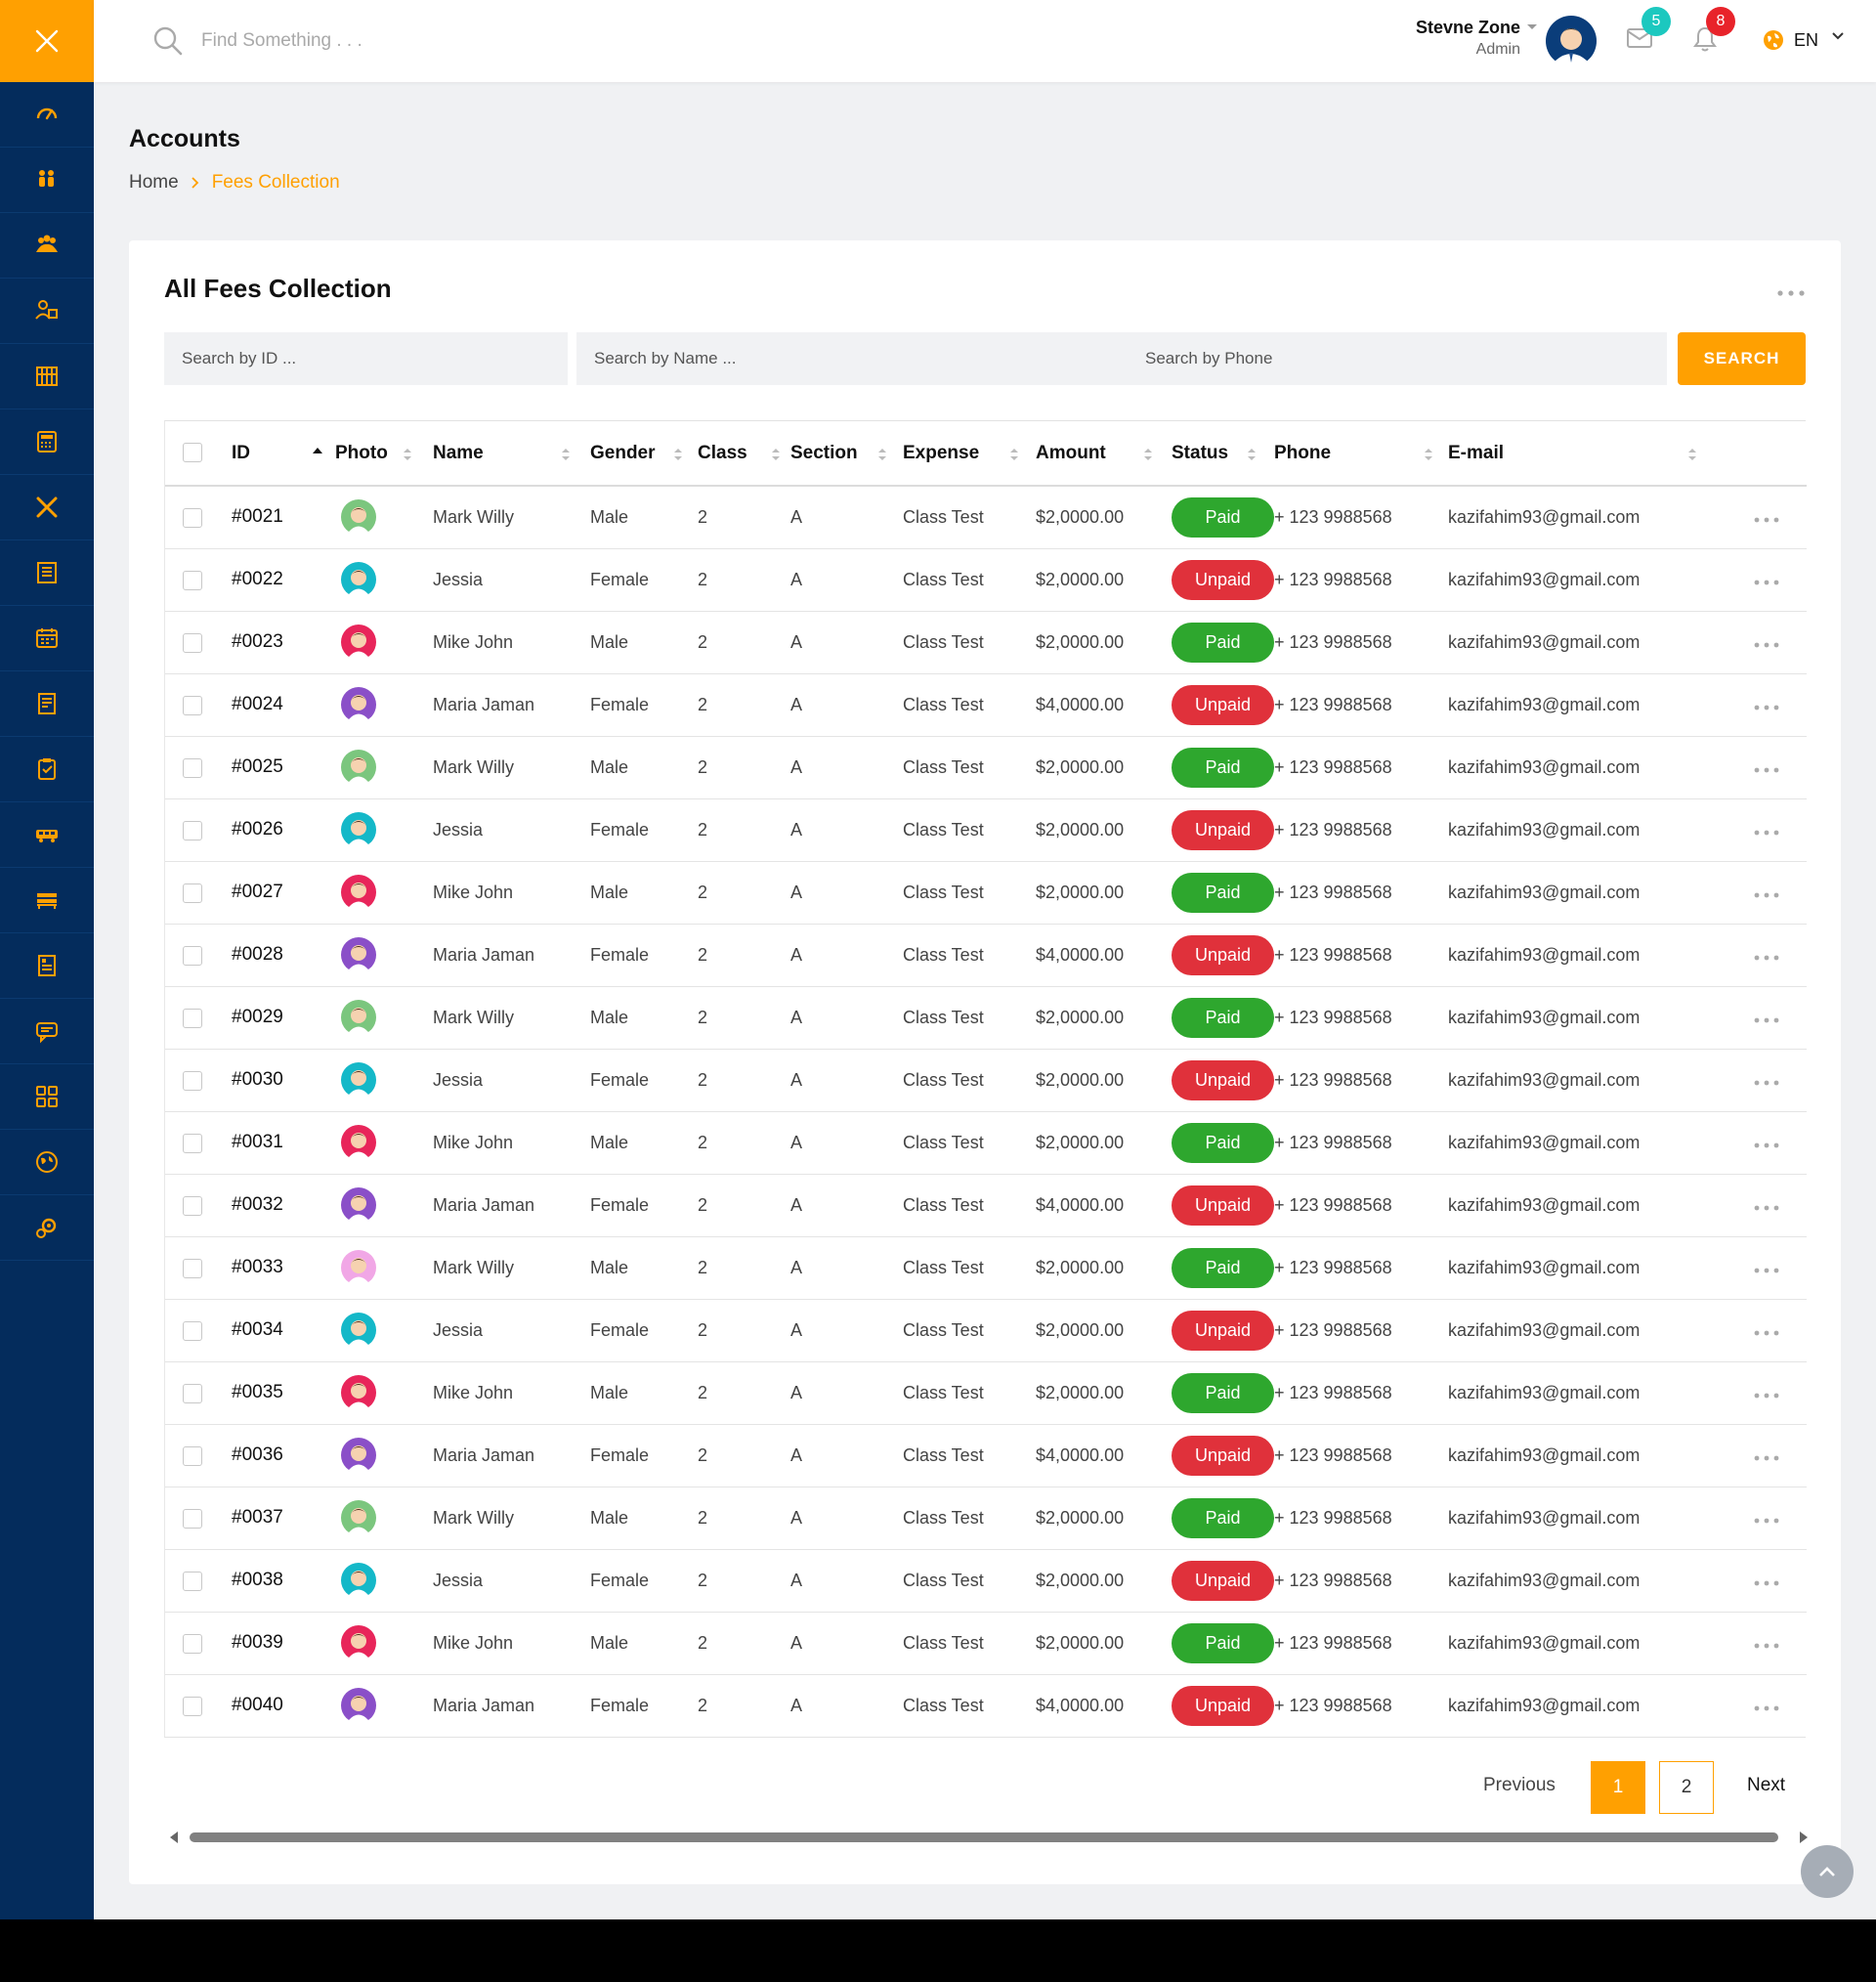 This screenshot has height=1982, width=1876. I want to click on pagination-page-1: 1, so click(1618, 1788).